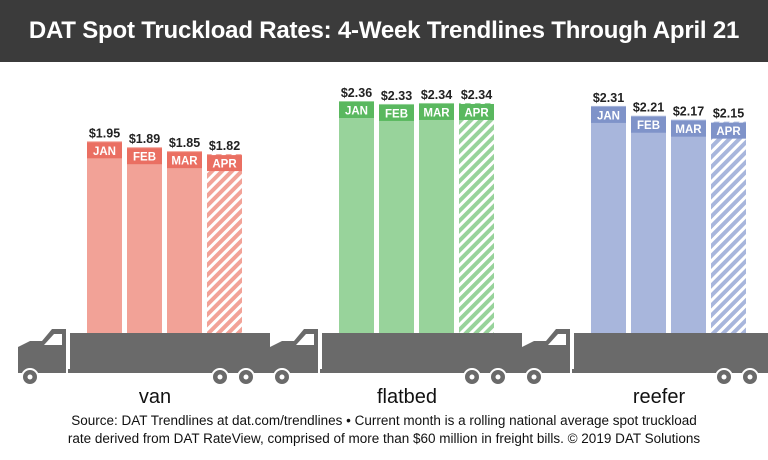 This screenshot has width=768, height=460. I want to click on flatbed-month-band-jan, so click(356, 110).